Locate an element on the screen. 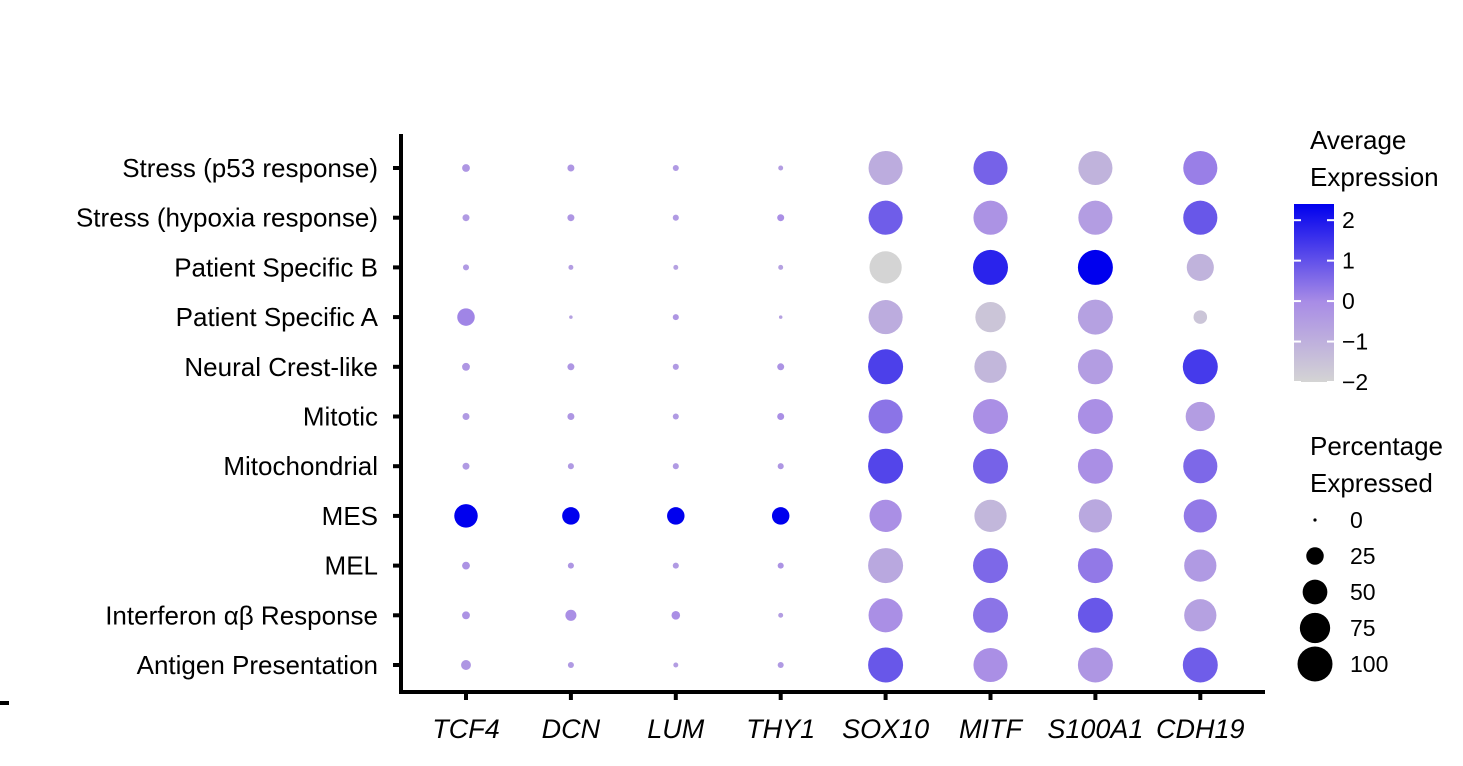 The image size is (1463, 766). size-legend-label: 25 is located at coordinates (1363, 556).